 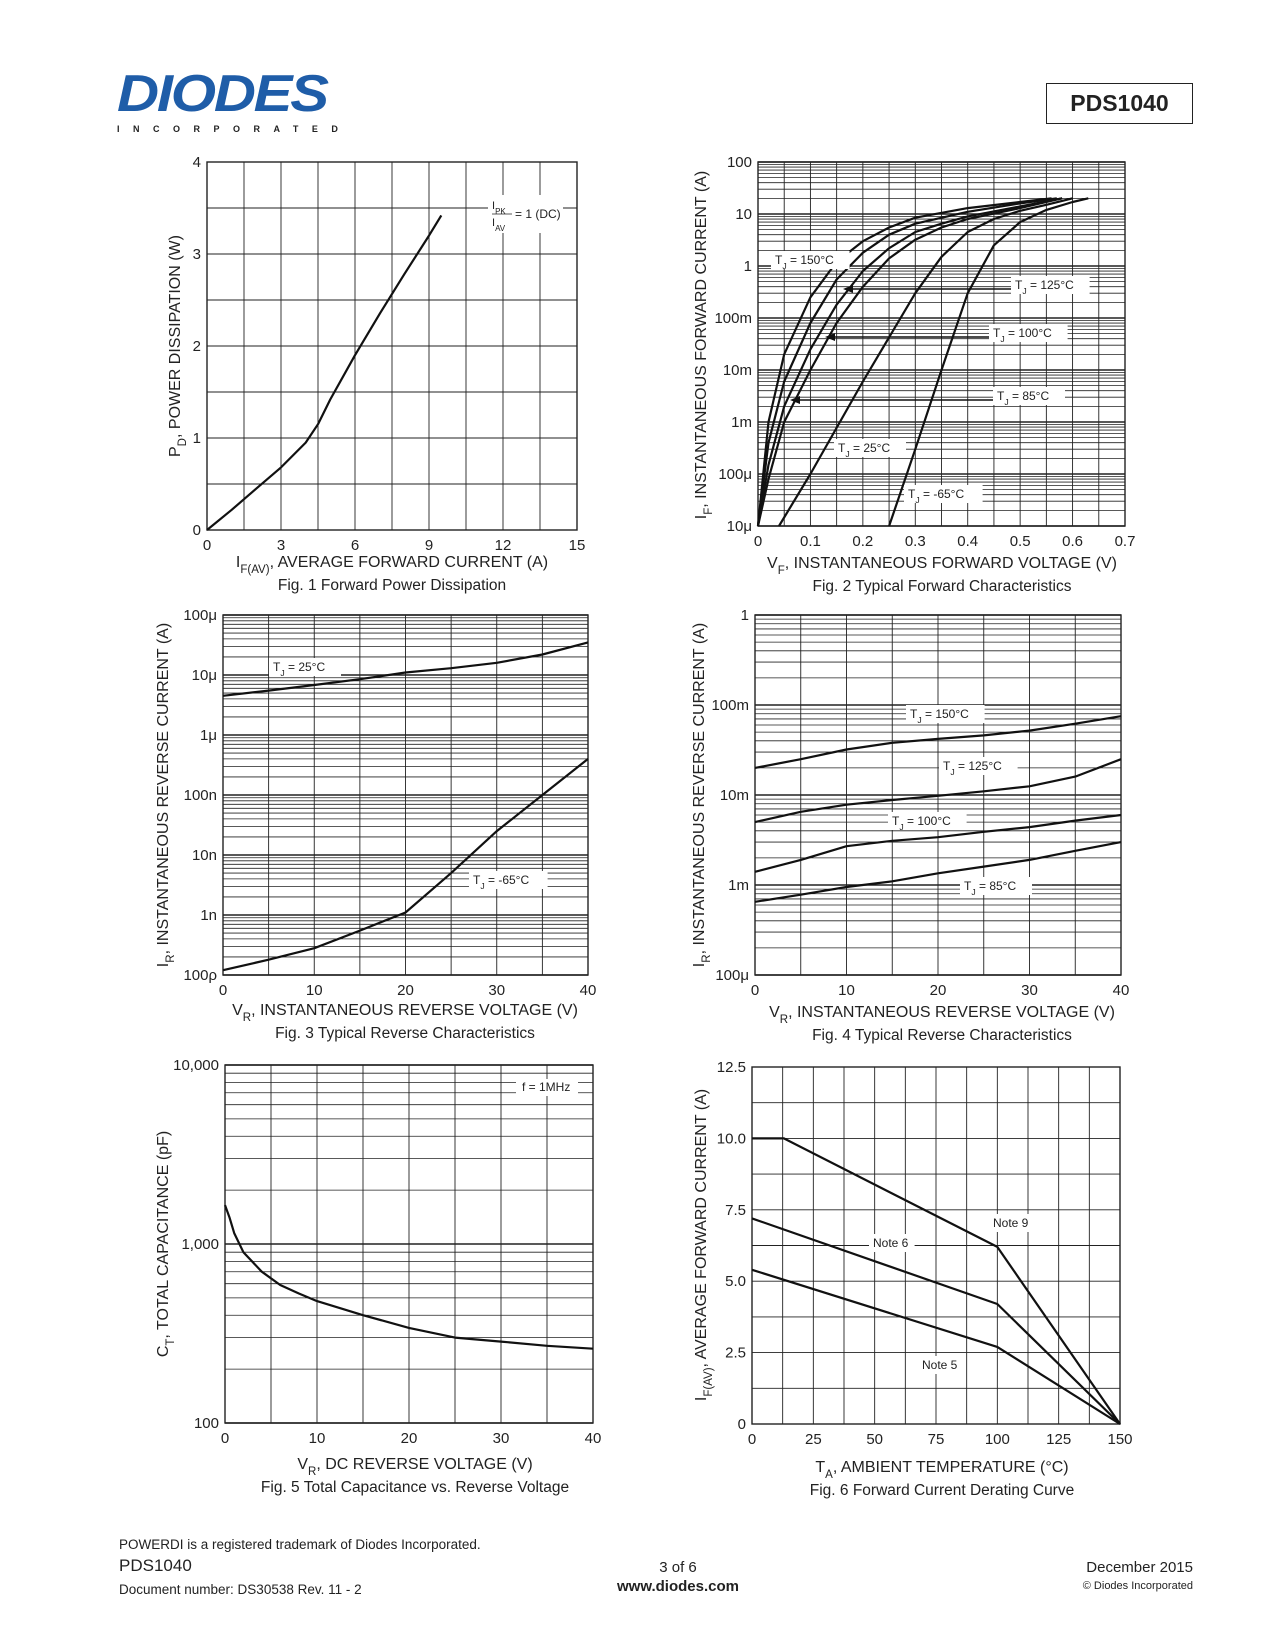 What do you see at coordinates (200, 975) in the screenshot?
I see `y-tick-label: 100ρ` at bounding box center [200, 975].